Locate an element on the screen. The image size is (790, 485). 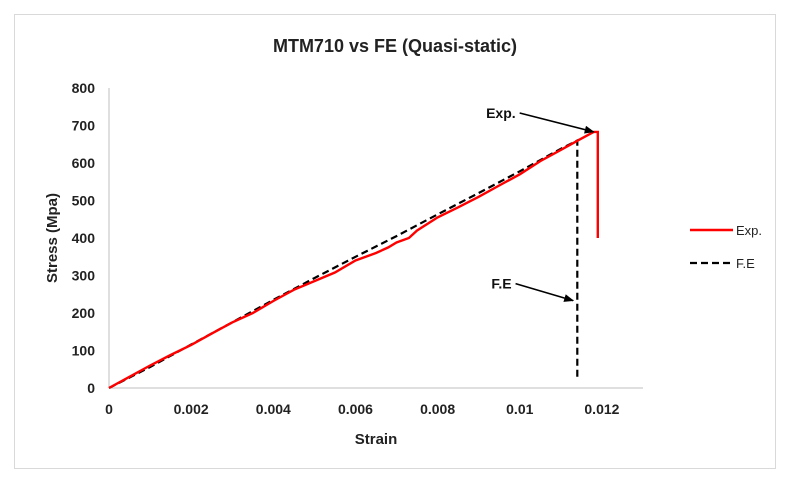
y-tick-label: 400 is located at coordinates (84, 238).